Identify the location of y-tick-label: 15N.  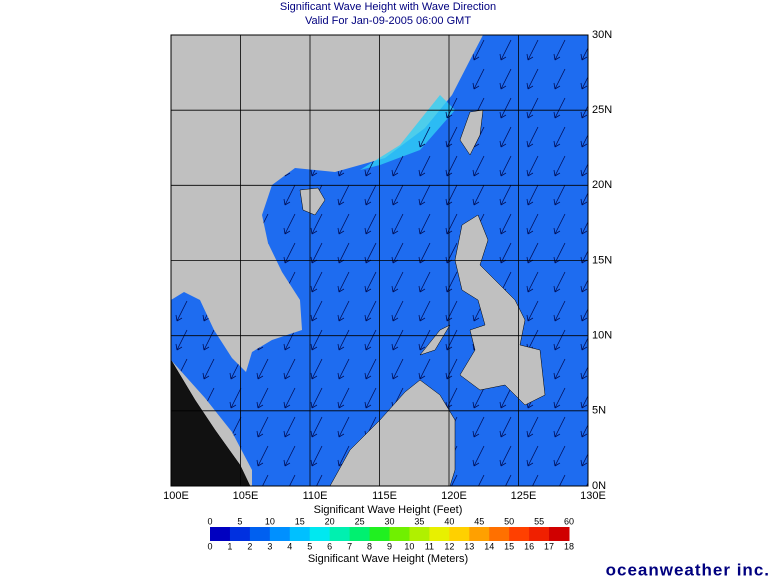
(602, 260).